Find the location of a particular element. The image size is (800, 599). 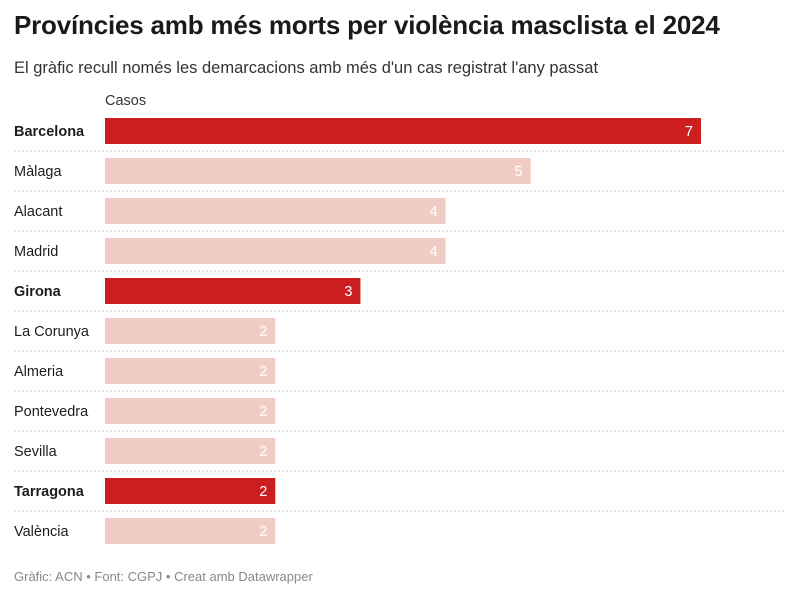

category-label: Tarragona is located at coordinates (49, 492).